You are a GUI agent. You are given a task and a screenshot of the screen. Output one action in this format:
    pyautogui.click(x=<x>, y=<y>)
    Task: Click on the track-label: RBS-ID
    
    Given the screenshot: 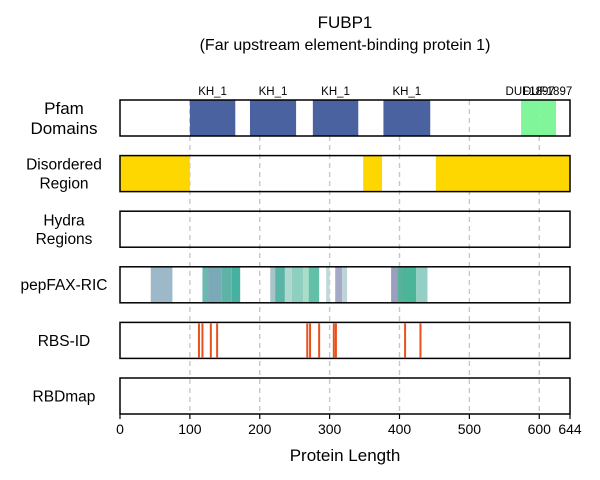 What is the action you would take?
    pyautogui.click(x=64, y=341)
    